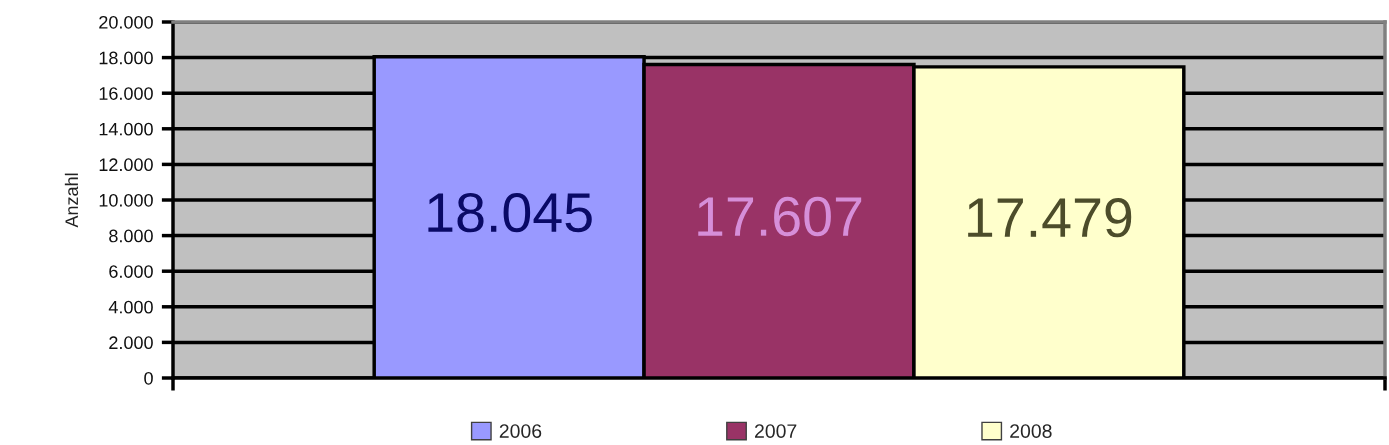 This screenshot has width=1389, height=445. I want to click on y-tick-label: 12.000, so click(126, 165).